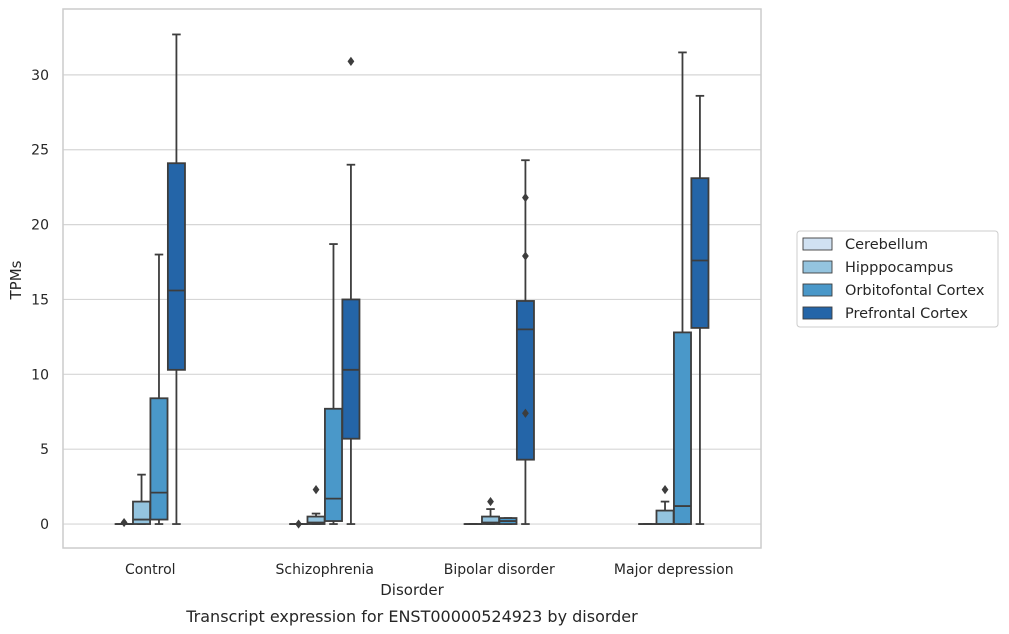 This screenshot has width=1009, height=634. I want to click on y-tick-label: 15, so click(40, 300).